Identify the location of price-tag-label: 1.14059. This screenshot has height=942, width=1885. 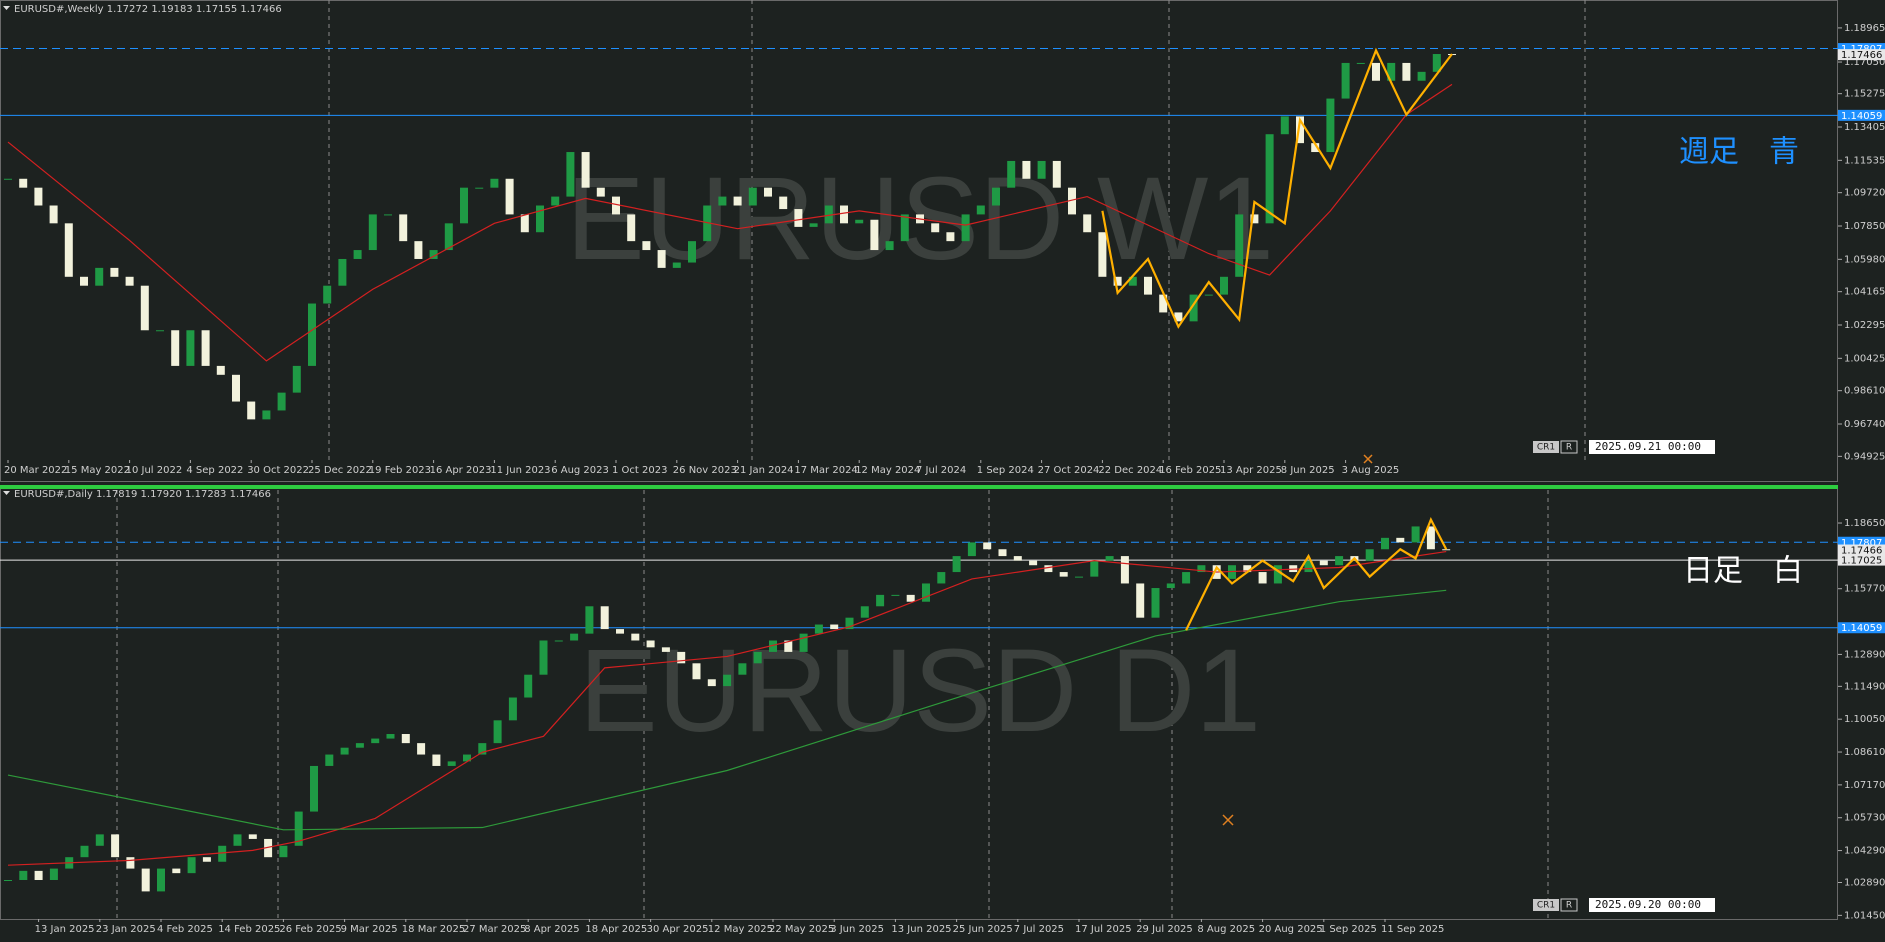
(1861, 628).